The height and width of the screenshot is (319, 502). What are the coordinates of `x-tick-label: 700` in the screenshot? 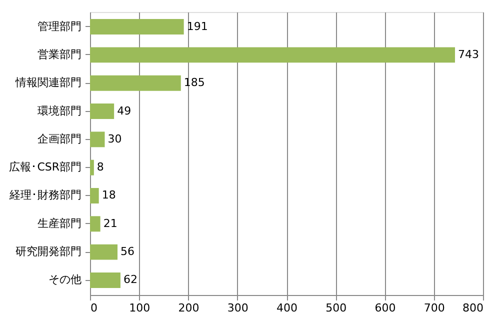 It's located at (434, 308).